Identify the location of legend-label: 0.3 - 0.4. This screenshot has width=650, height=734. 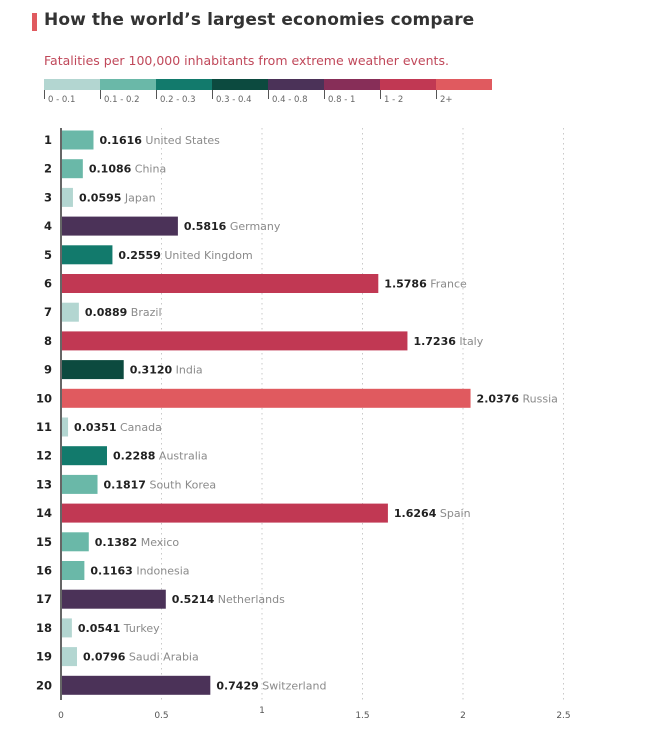
(234, 100).